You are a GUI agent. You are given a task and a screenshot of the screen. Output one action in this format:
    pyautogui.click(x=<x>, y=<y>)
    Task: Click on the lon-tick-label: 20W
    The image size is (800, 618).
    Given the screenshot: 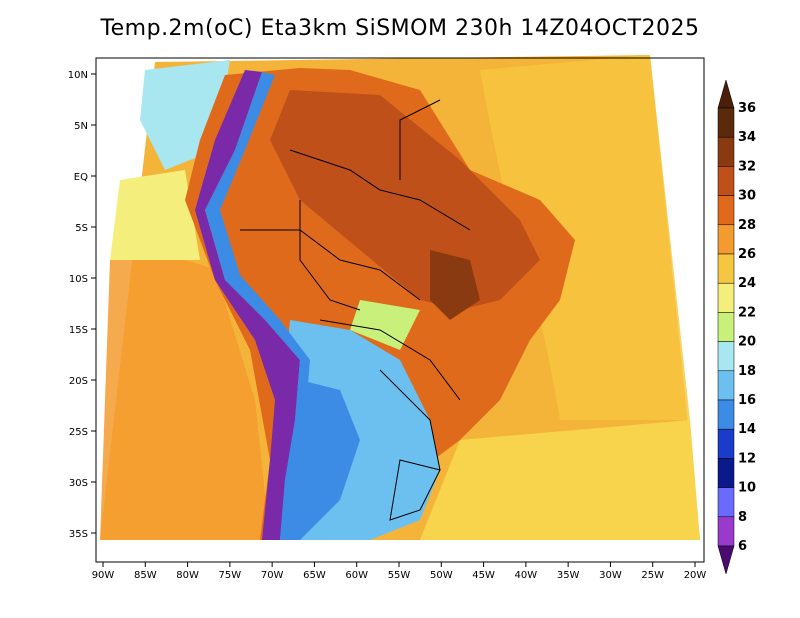 What is the action you would take?
    pyautogui.click(x=695, y=575)
    